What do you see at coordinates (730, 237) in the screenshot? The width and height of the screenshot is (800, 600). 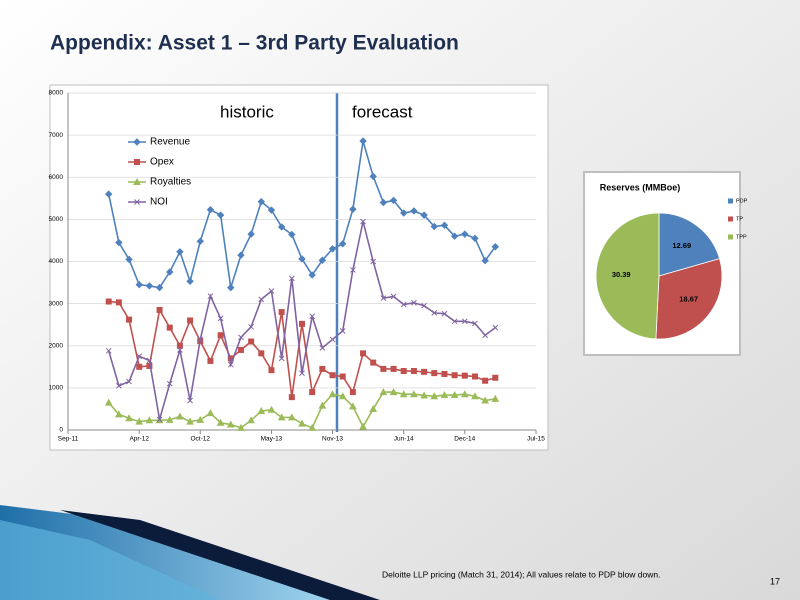 I see `legend-swatch` at bounding box center [730, 237].